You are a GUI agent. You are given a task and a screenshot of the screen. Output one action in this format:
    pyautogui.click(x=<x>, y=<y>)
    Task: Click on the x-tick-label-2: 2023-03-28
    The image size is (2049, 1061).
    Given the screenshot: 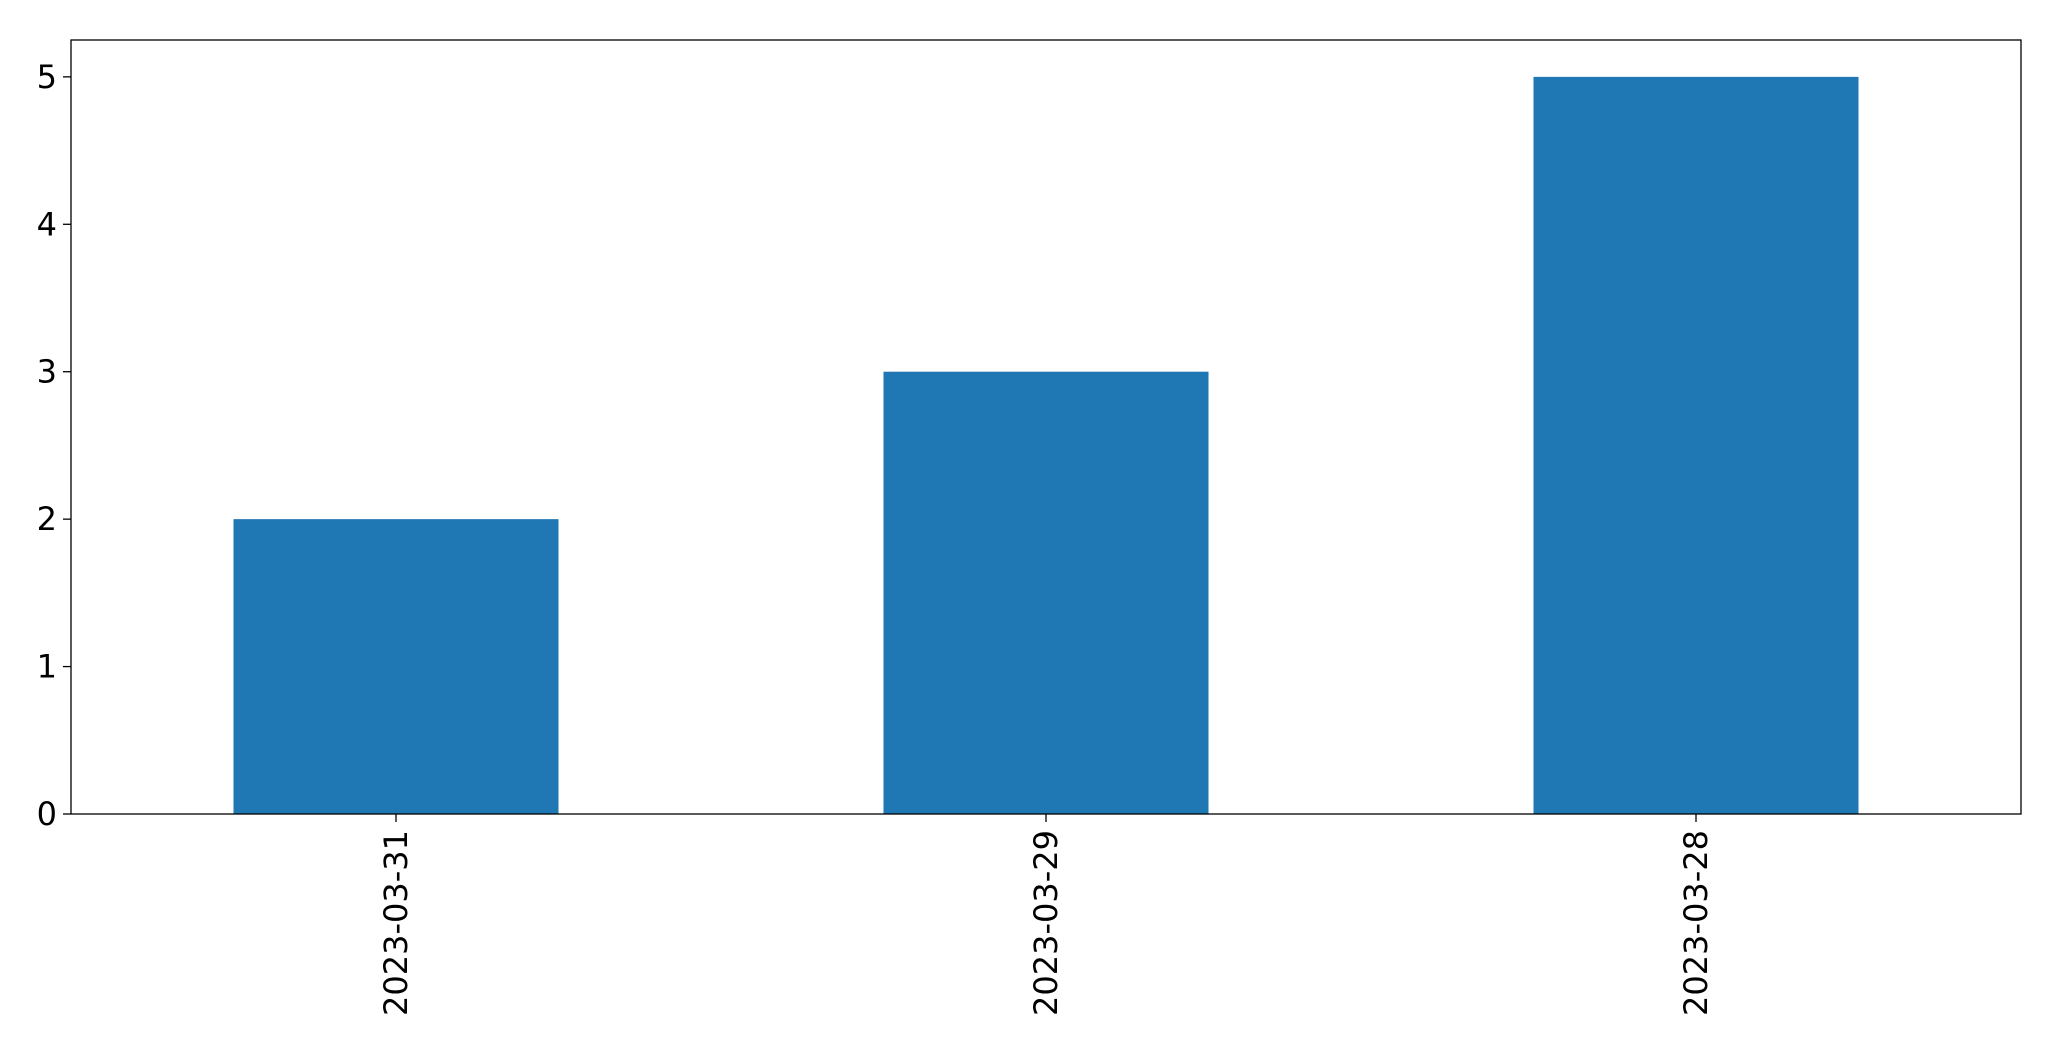 What is the action you would take?
    pyautogui.click(x=1696, y=923)
    